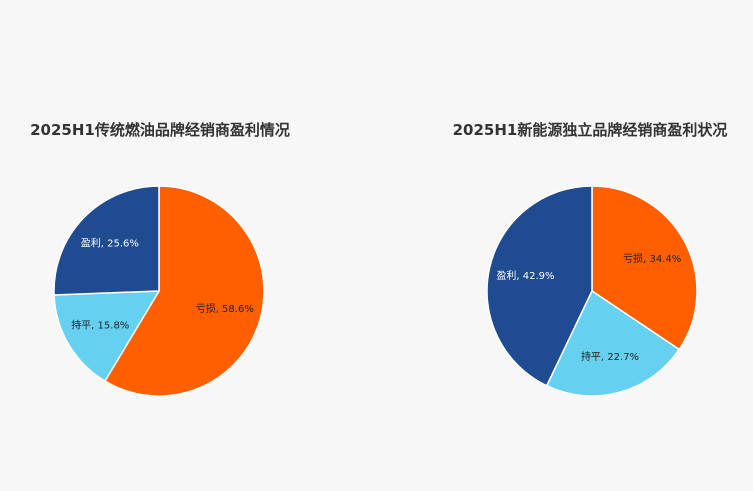 The width and height of the screenshot is (753, 491). Describe the element at coordinates (590, 130) in the screenshot. I see `chart-title: 2025H1新能源独立品牌经销商盈利状况` at that location.